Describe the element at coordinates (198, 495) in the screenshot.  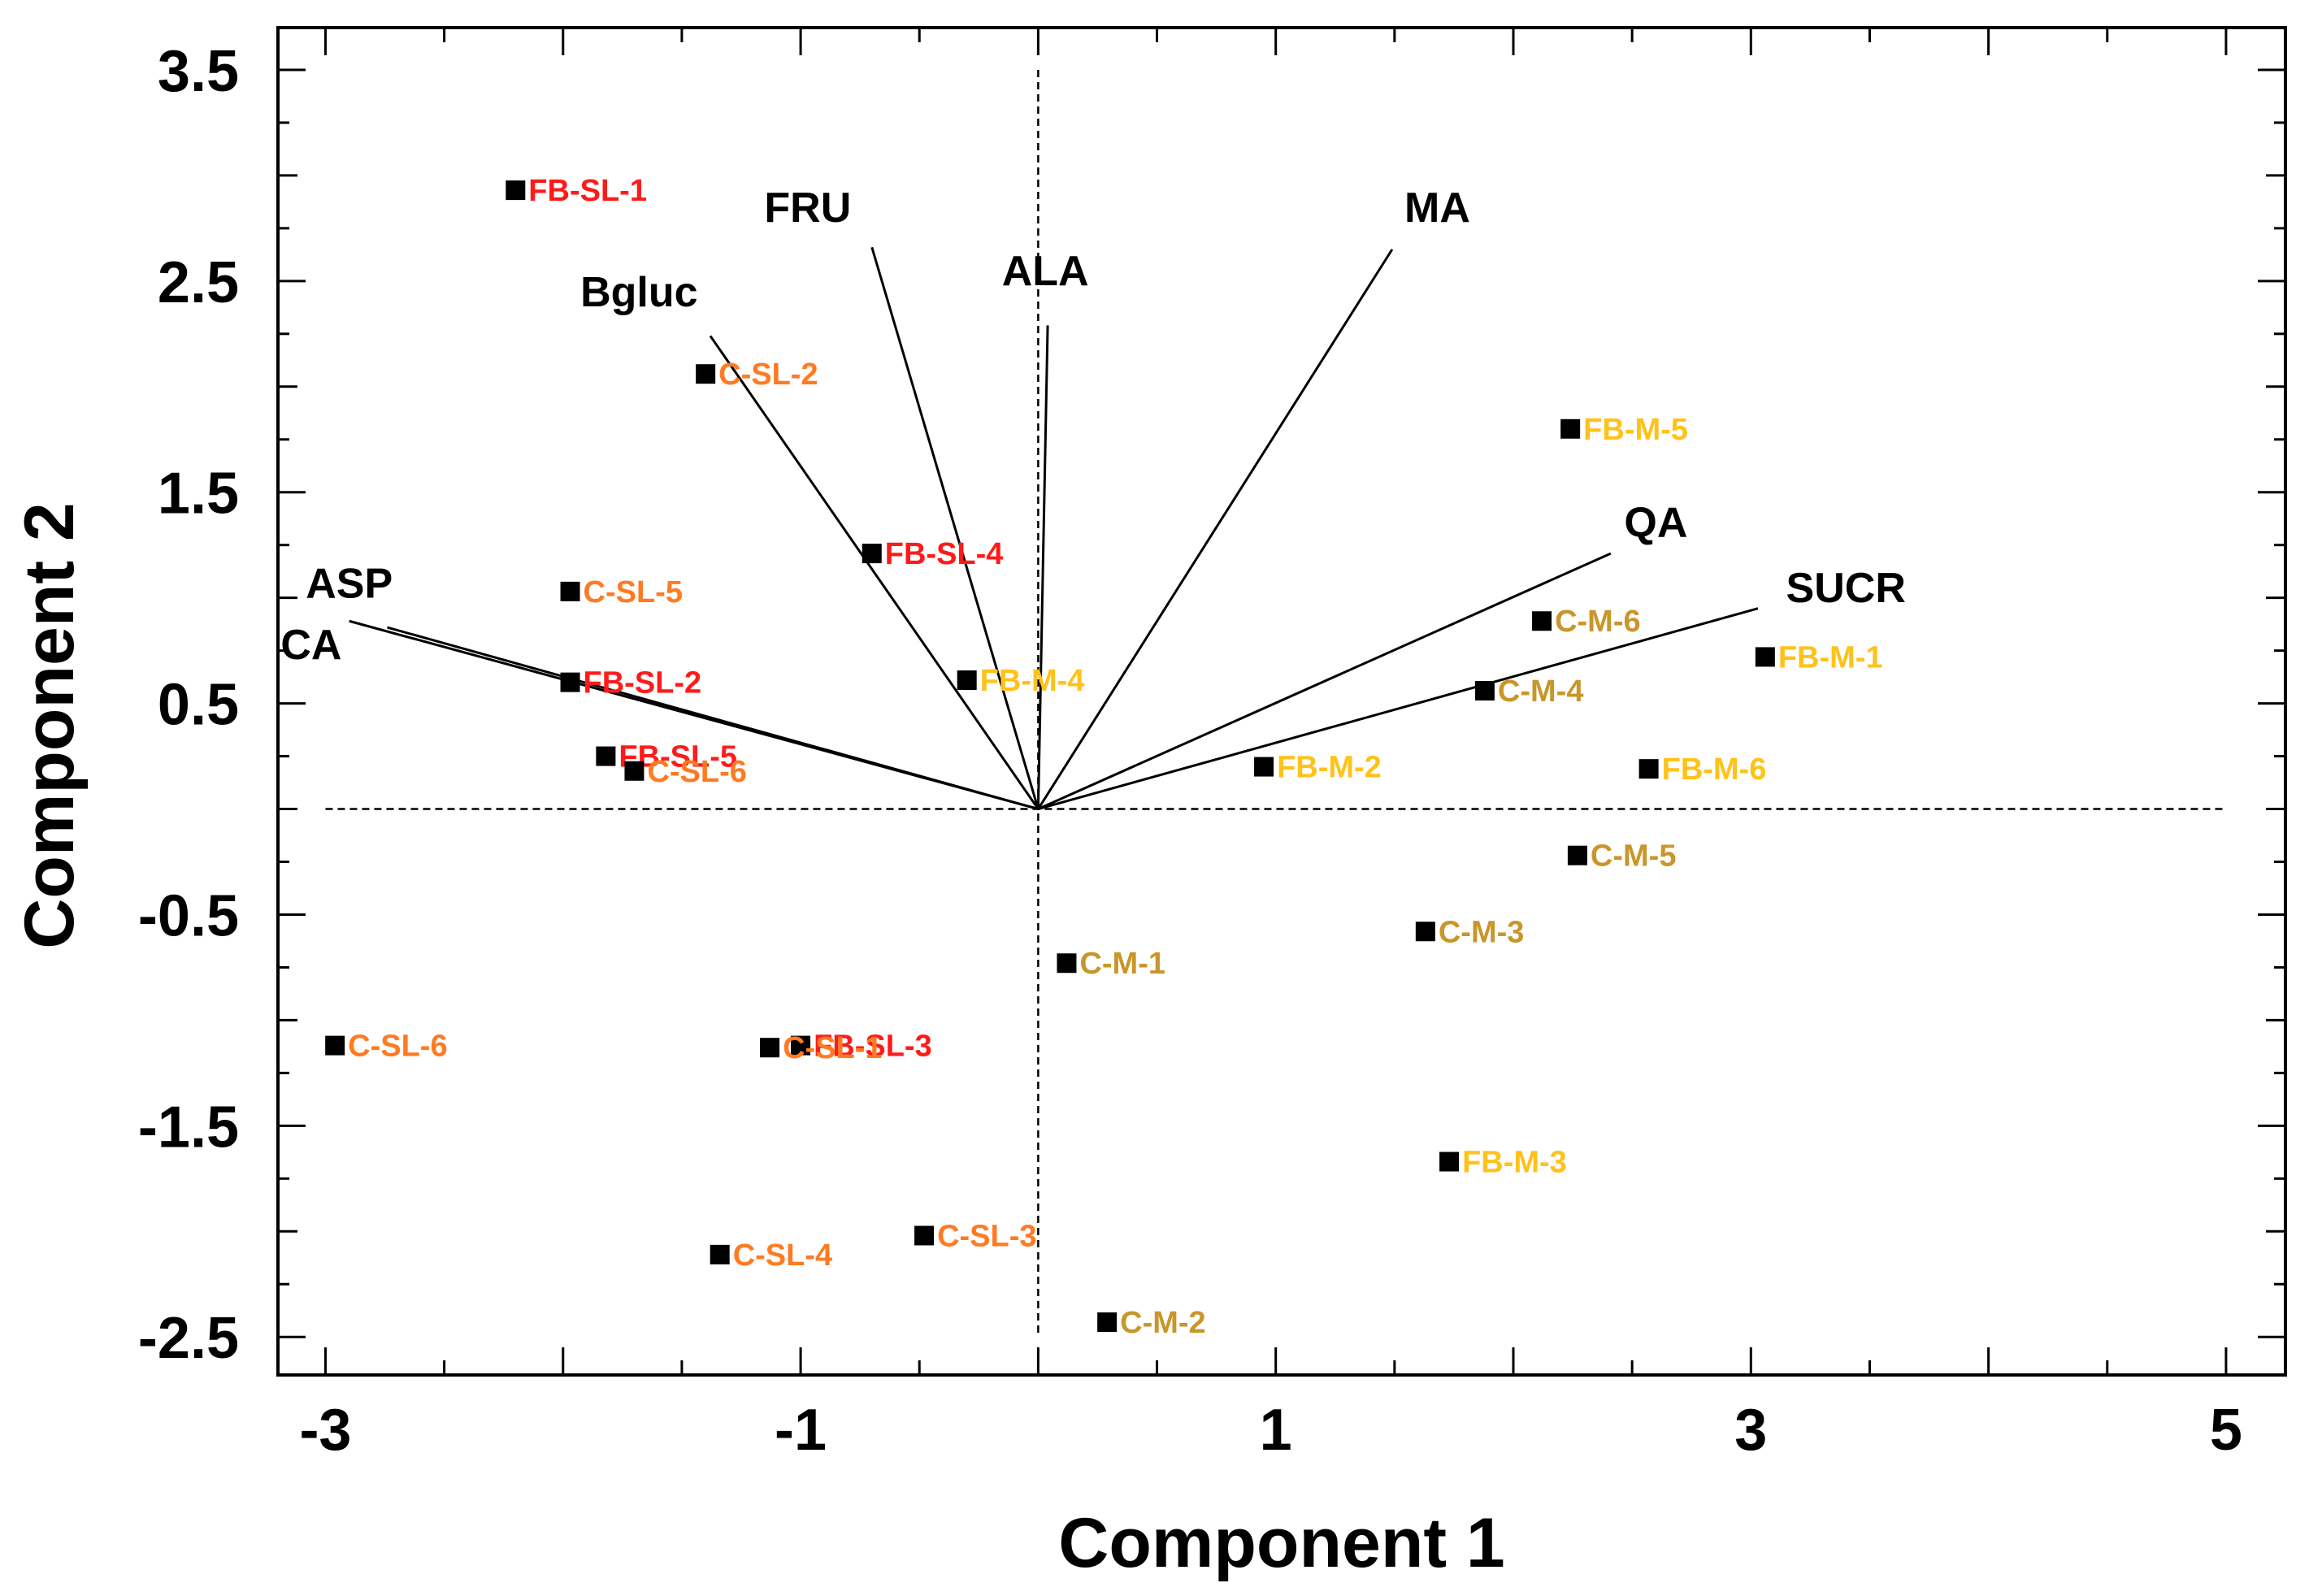
I see `y-tick-label: 1.5` at that location.